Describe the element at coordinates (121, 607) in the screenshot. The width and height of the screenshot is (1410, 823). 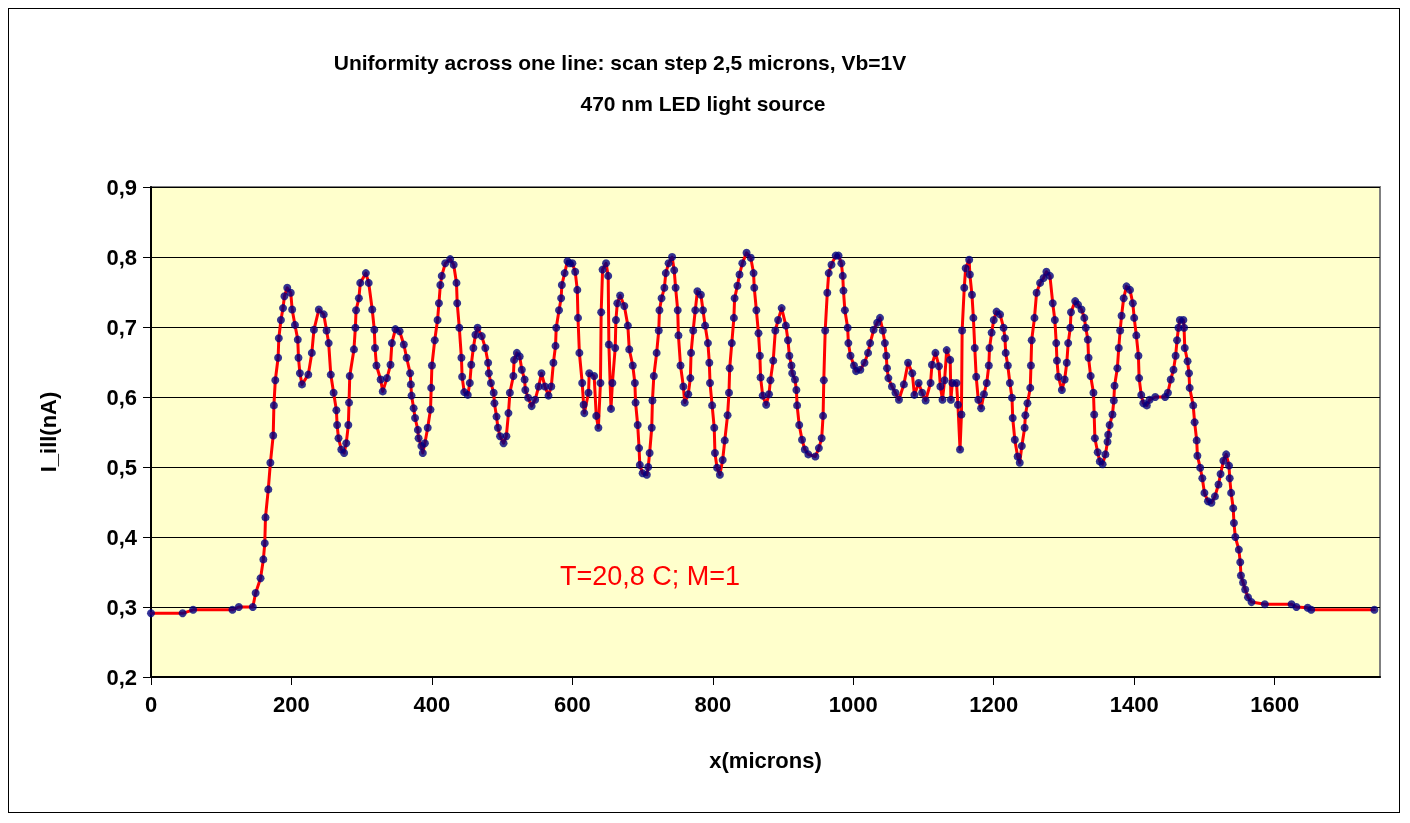
I see `y-tick-label: 0,3` at that location.